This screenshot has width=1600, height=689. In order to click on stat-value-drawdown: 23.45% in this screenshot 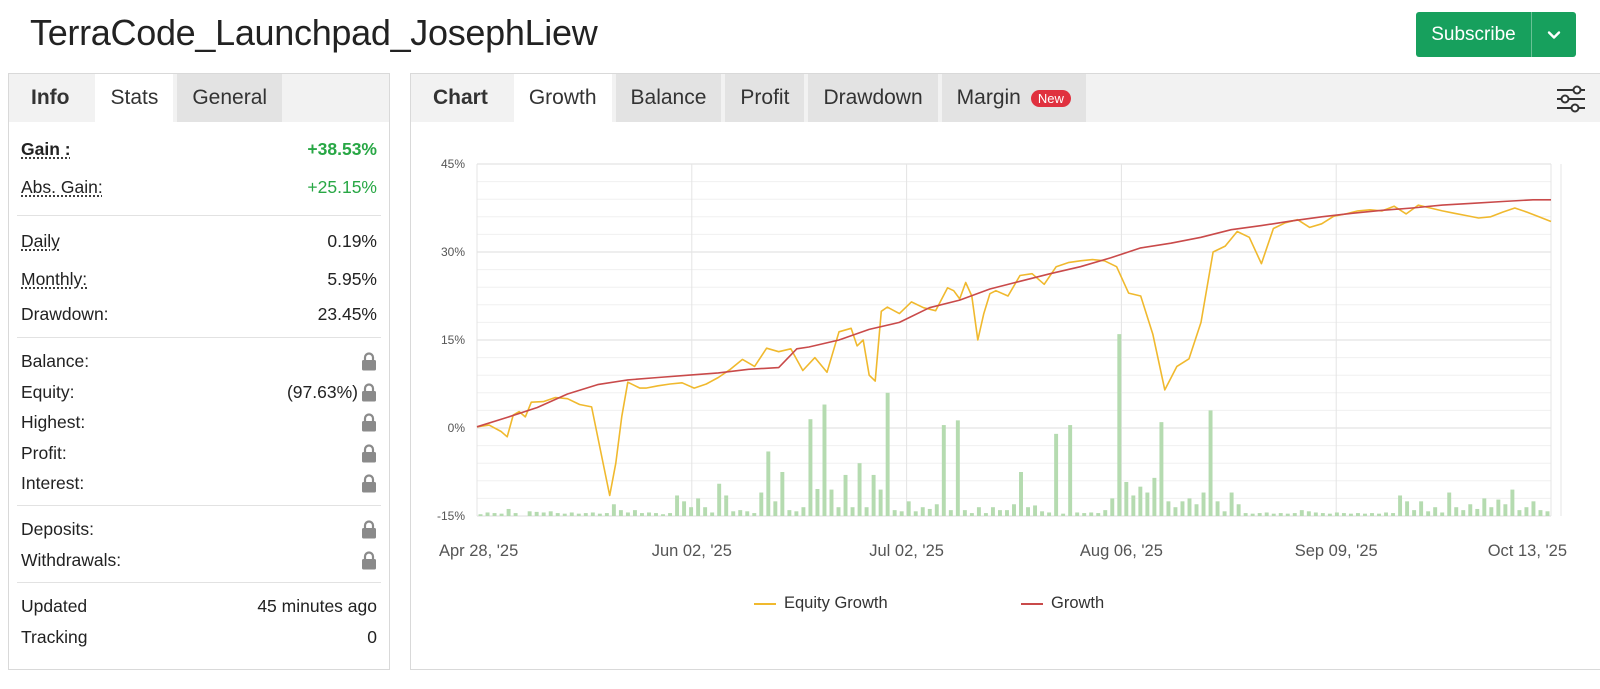, I will do `click(347, 313)`.